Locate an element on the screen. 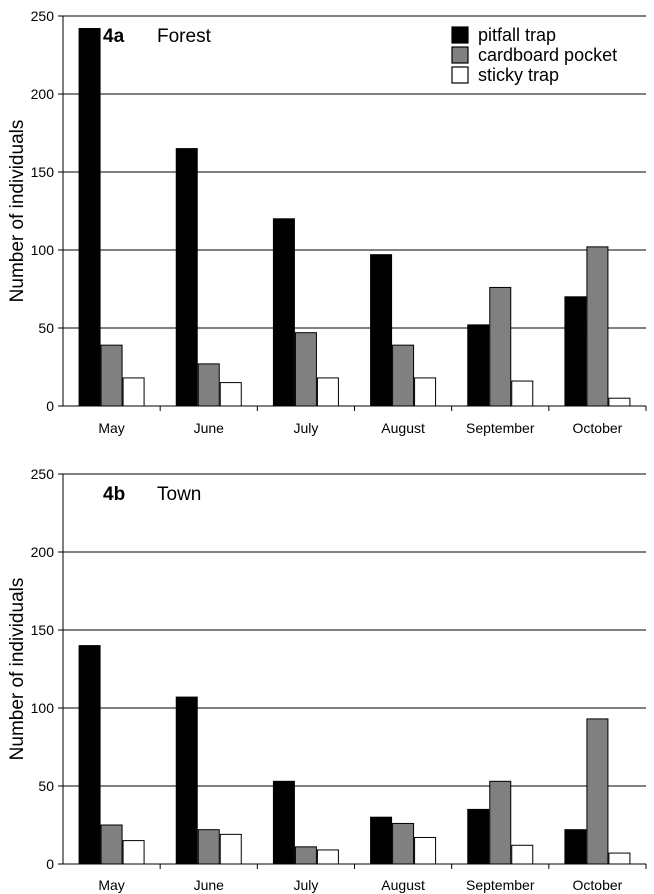 Image resolution: width=654 pixels, height=894 pixels. legend-entry: pitfall trap is located at coordinates (517, 35).